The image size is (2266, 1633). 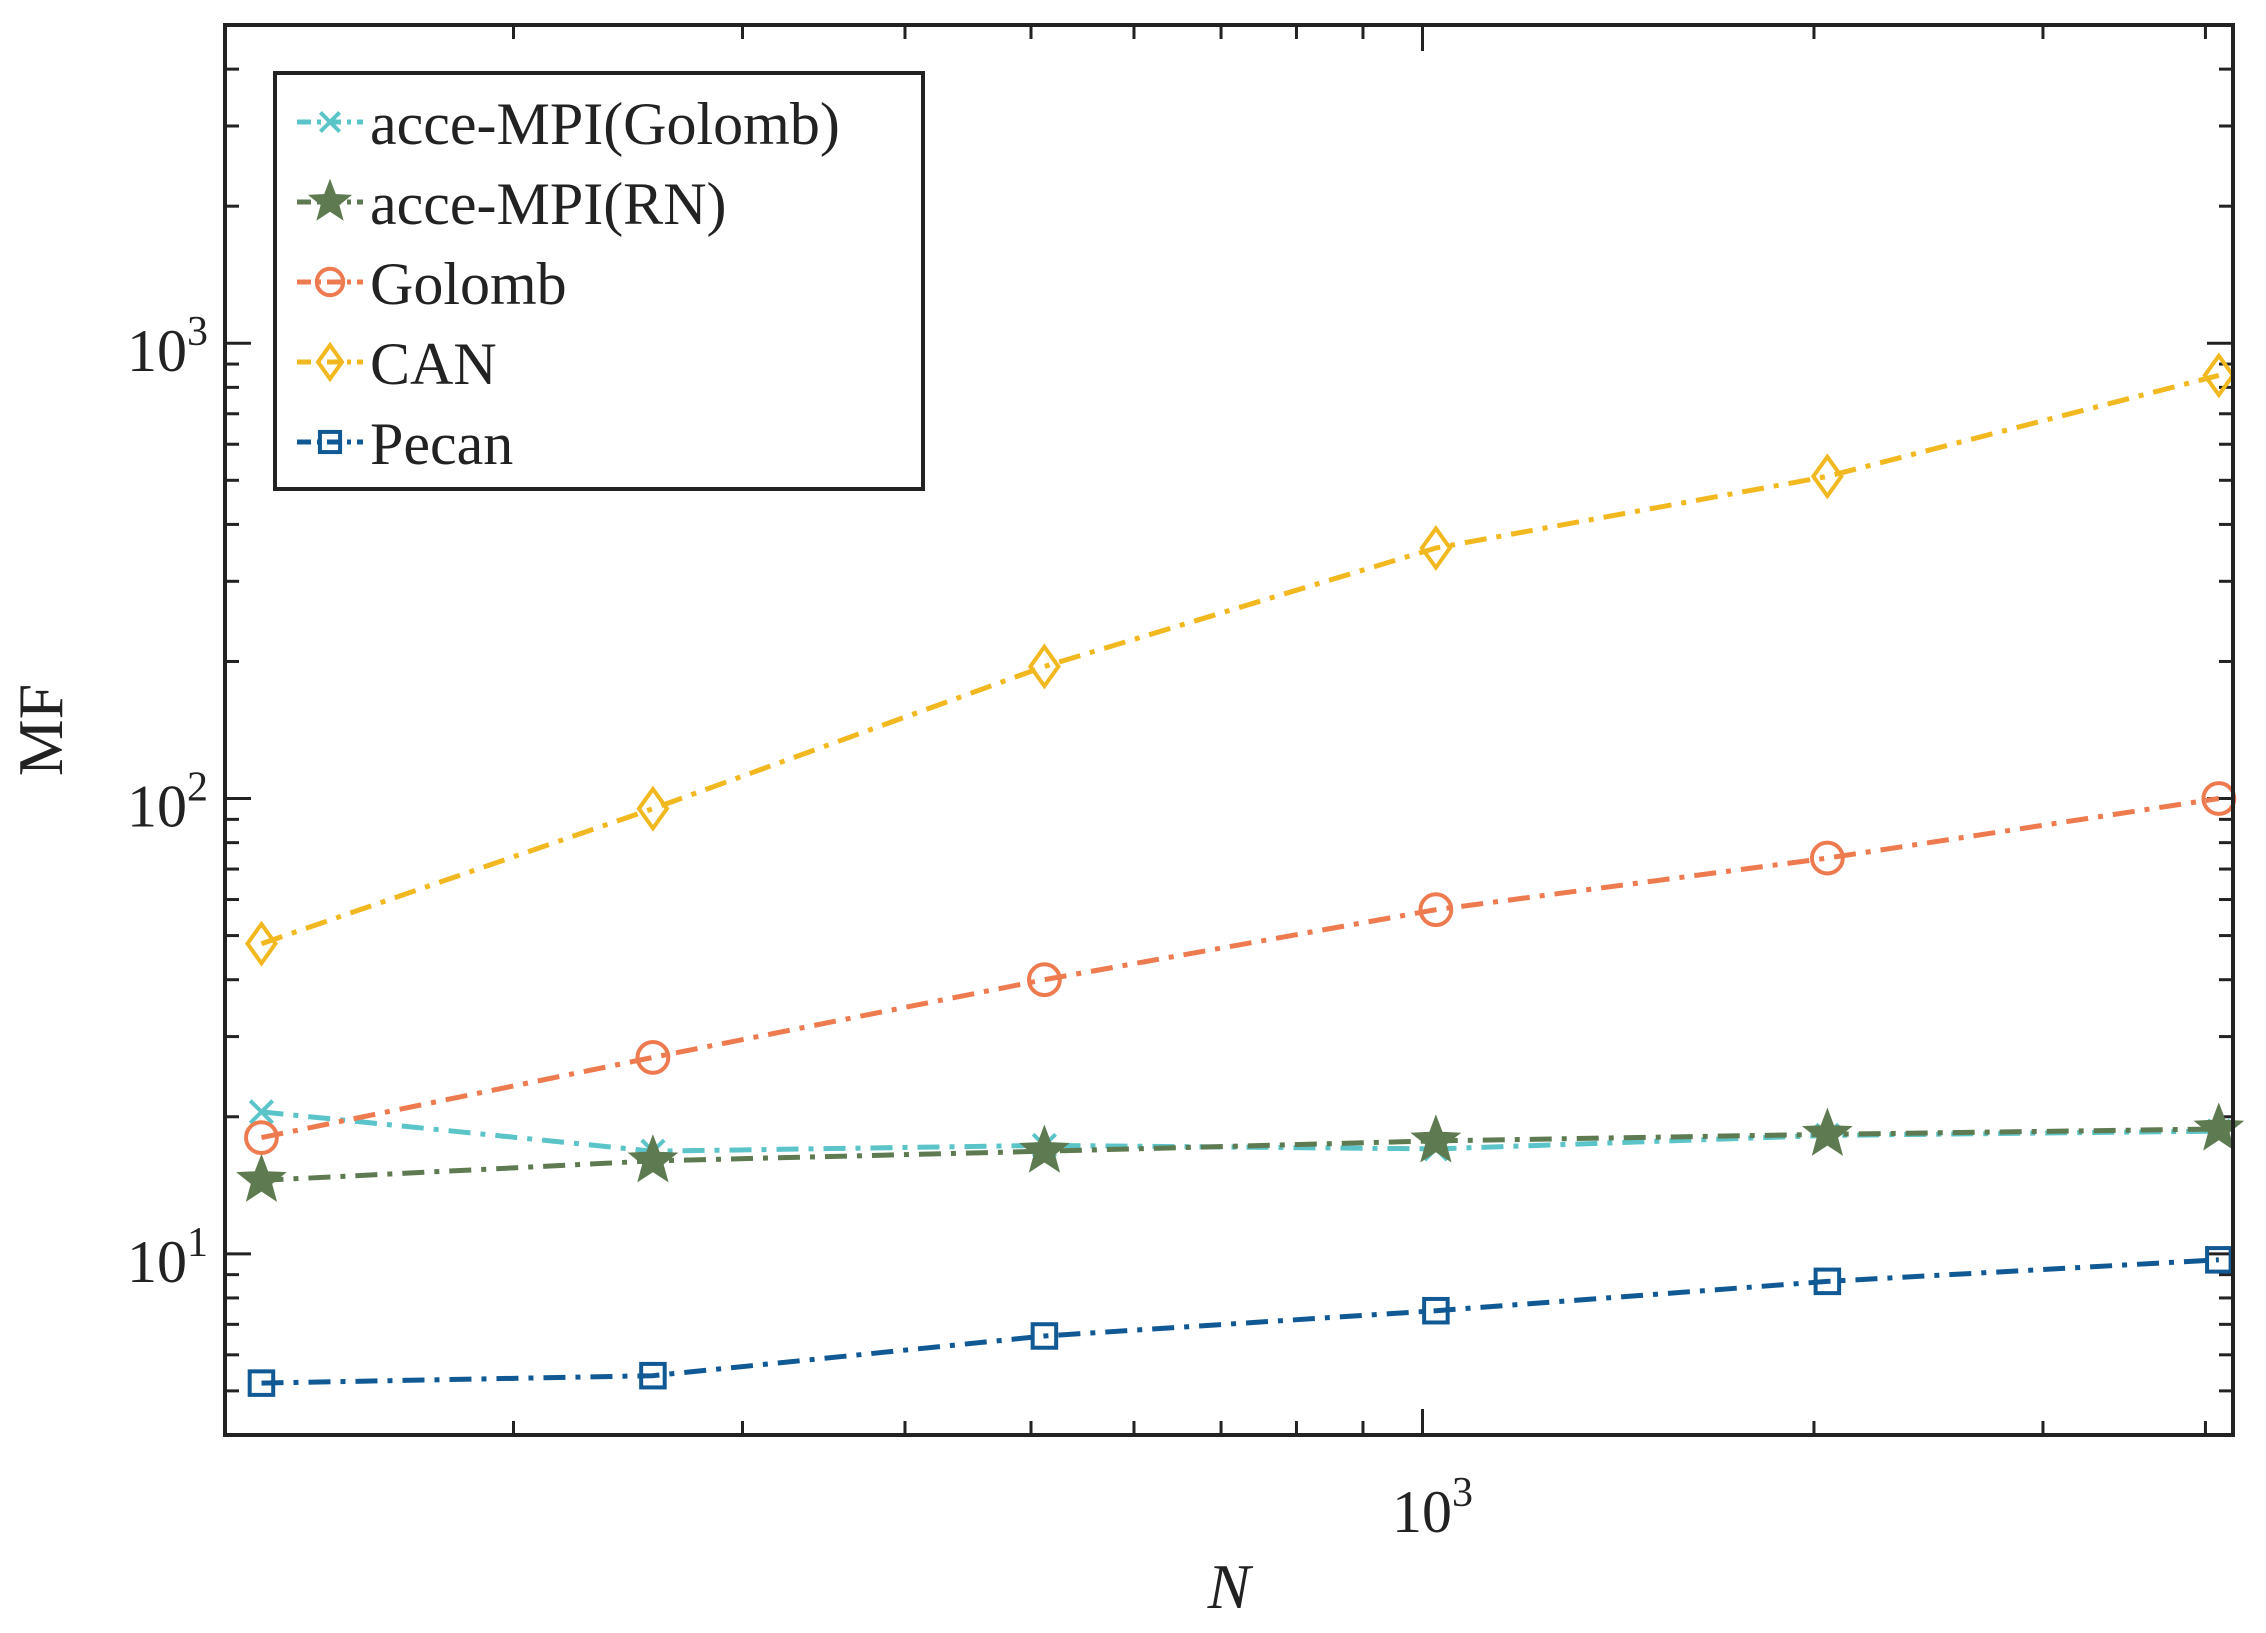 I want to click on legend-entry: acce-MPI(RN), so click(x=512, y=204).